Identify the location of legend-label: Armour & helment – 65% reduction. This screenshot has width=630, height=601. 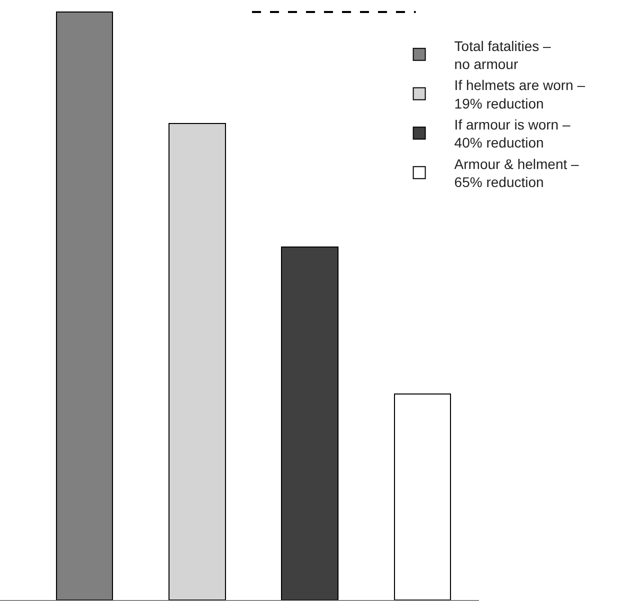
(517, 173).